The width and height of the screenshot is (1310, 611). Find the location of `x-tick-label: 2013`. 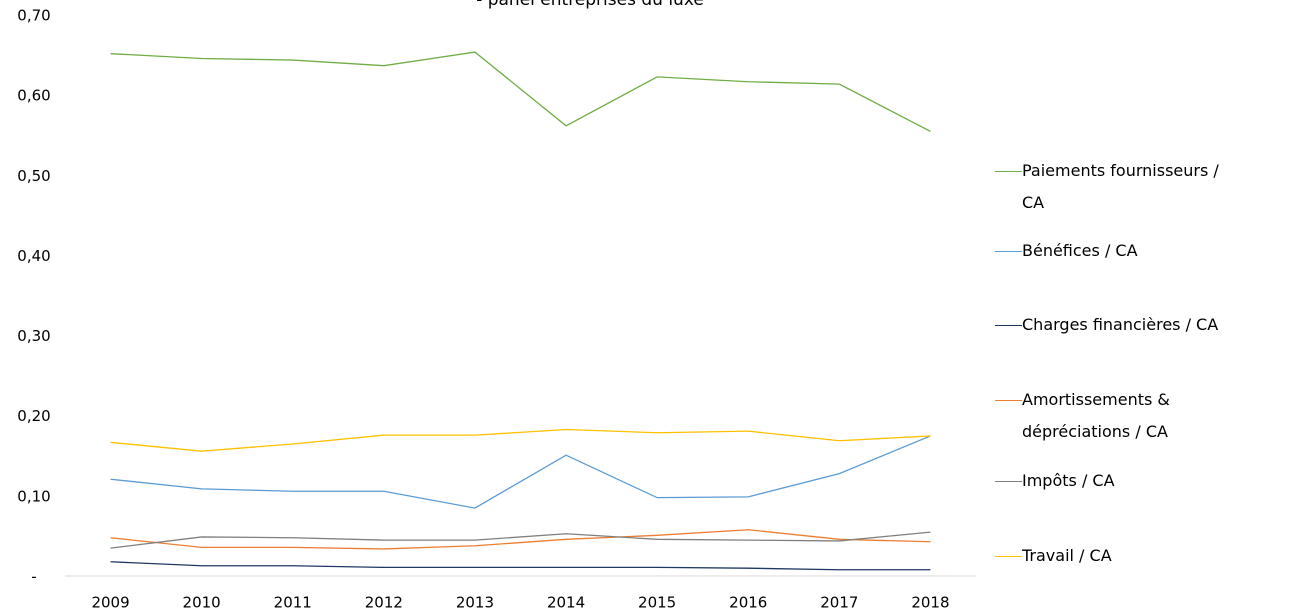

x-tick-label: 2013 is located at coordinates (475, 602).